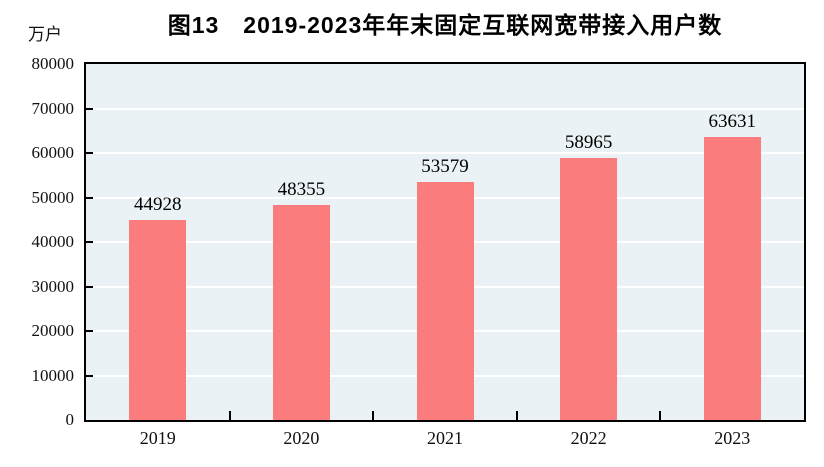  What do you see at coordinates (588, 438) in the screenshot?
I see `x-axis-tick-label: 2022` at bounding box center [588, 438].